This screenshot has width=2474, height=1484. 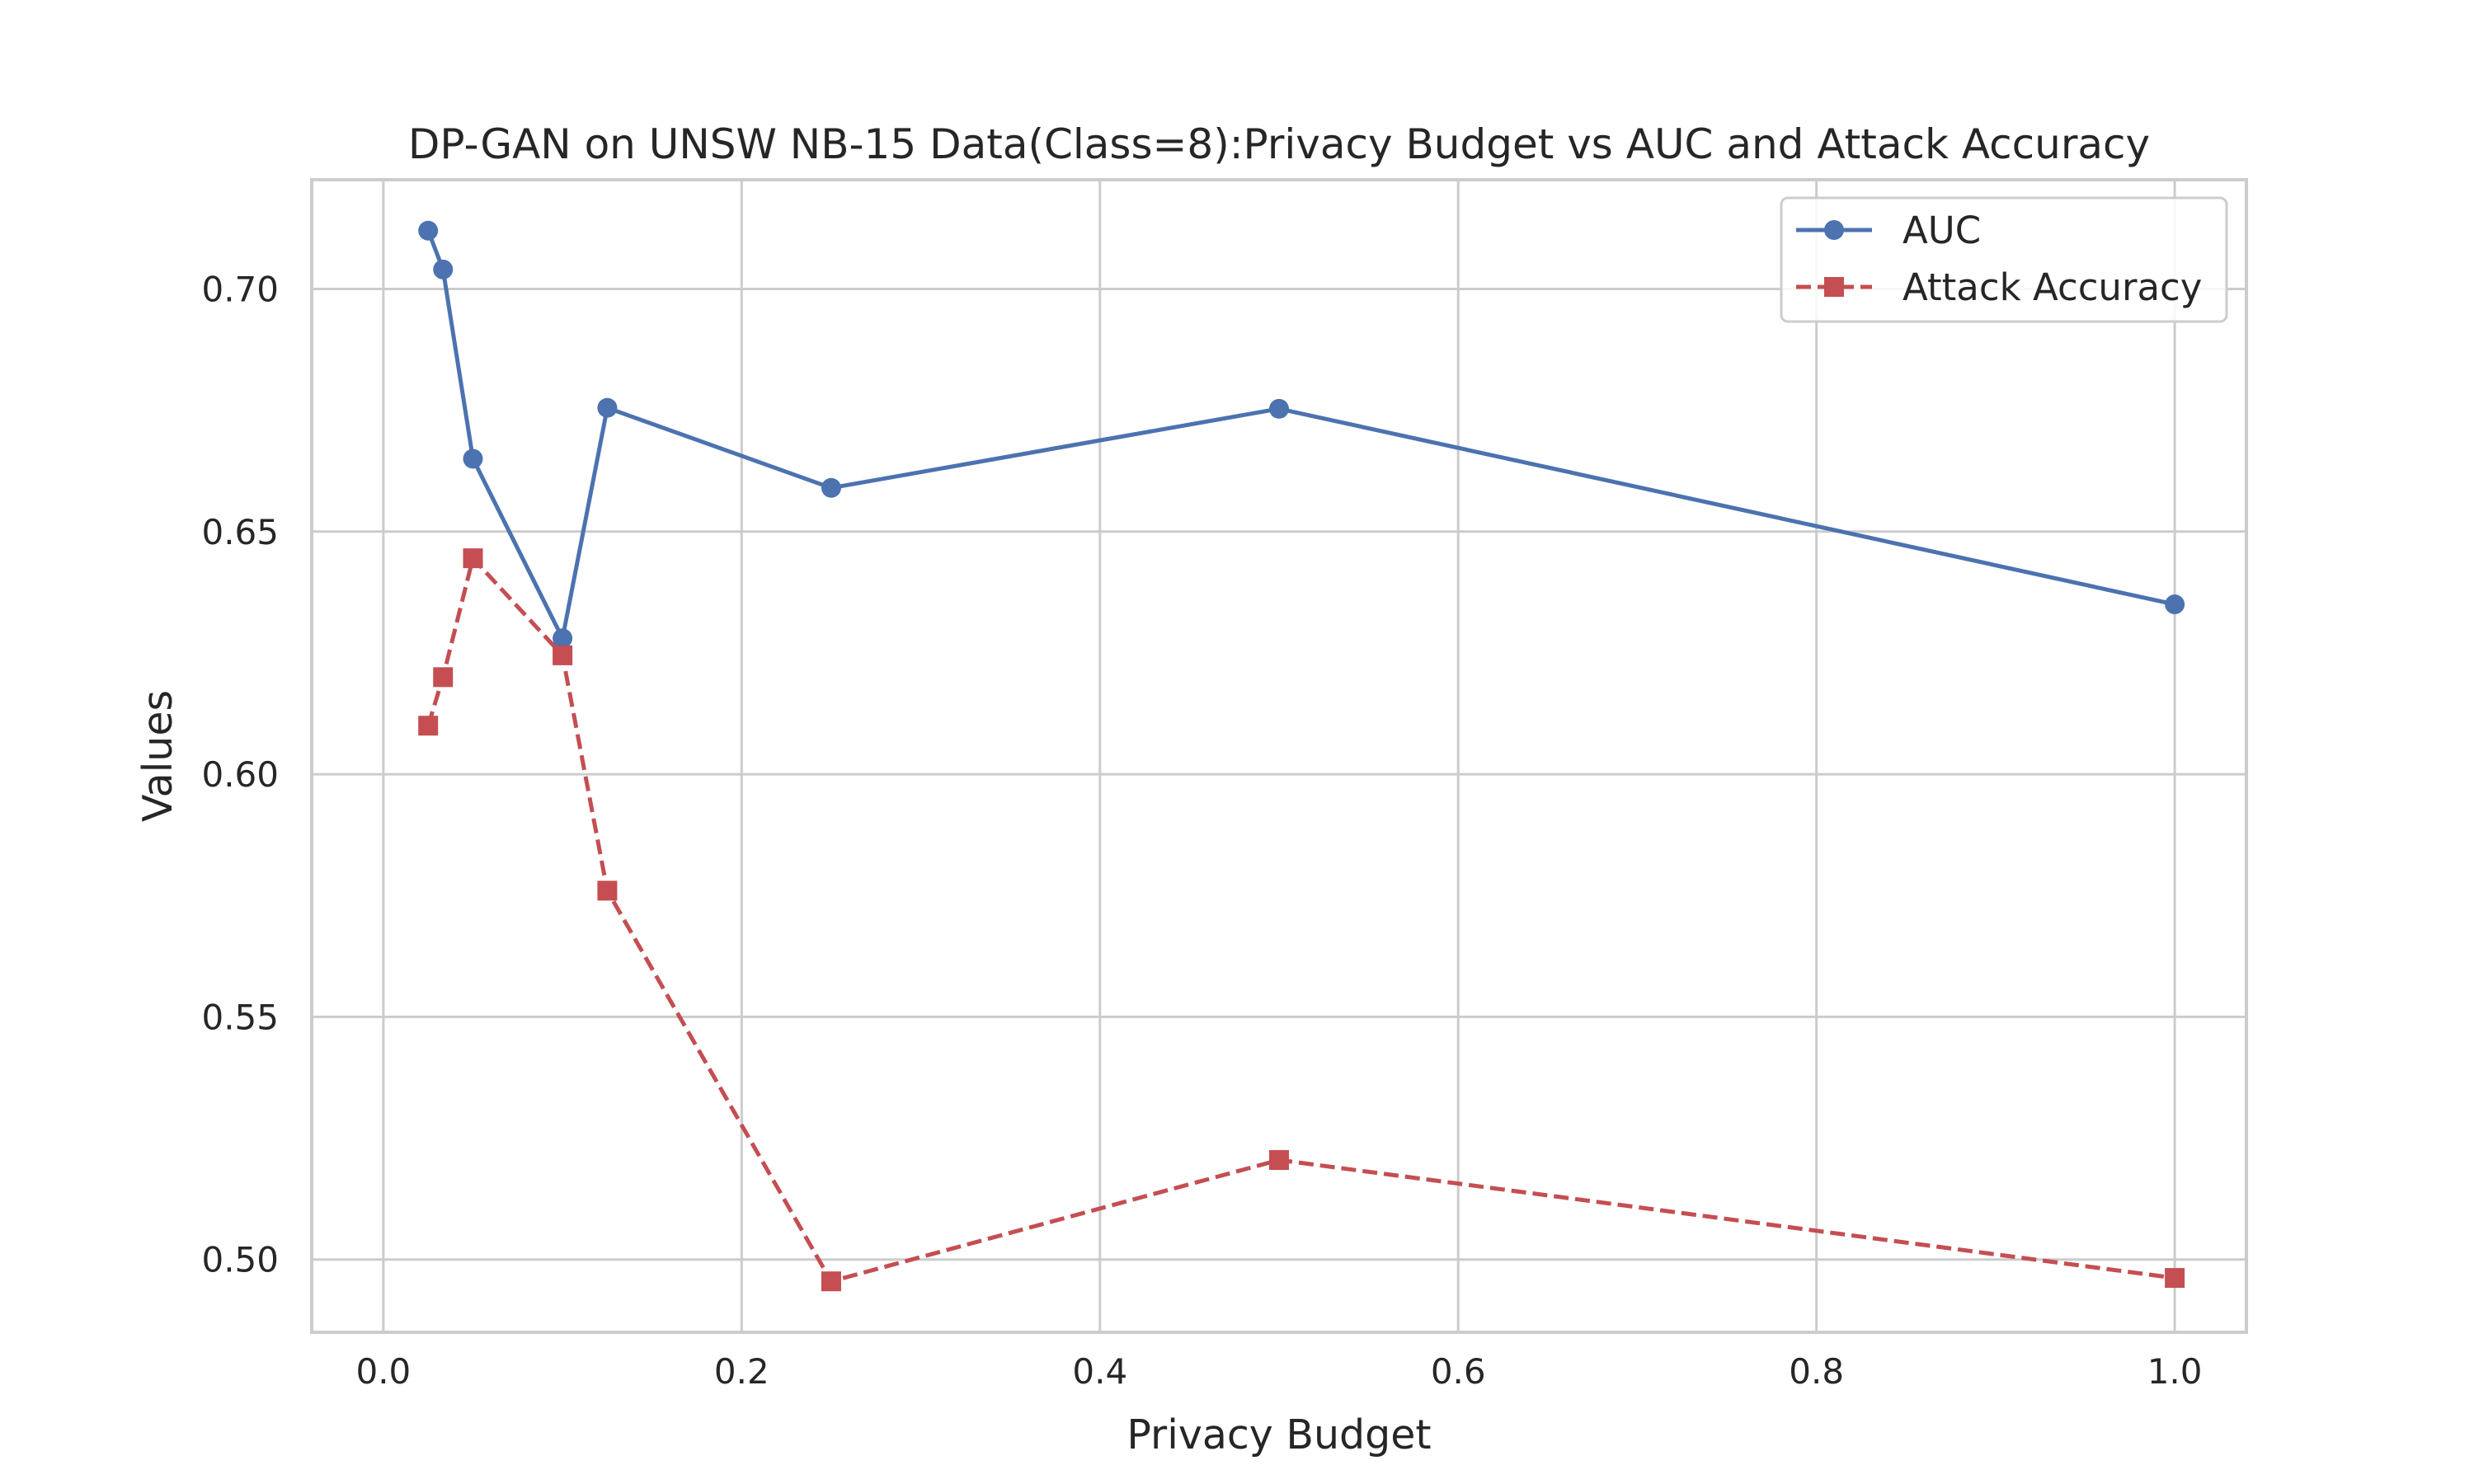 I want to click on y-tick-label: 0.50, so click(x=240, y=1260).